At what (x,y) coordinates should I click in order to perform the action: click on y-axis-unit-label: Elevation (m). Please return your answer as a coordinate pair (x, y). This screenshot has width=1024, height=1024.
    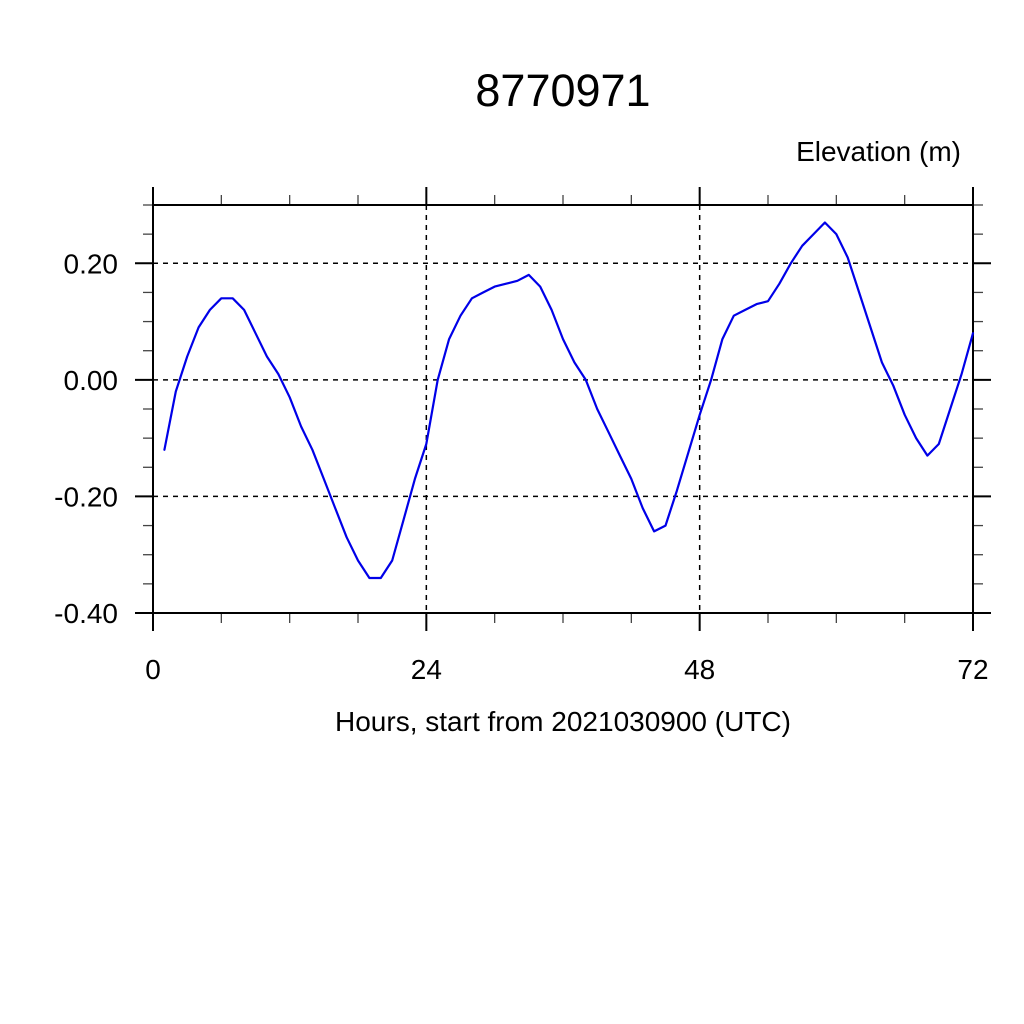
    Looking at the image, I should click on (878, 151).